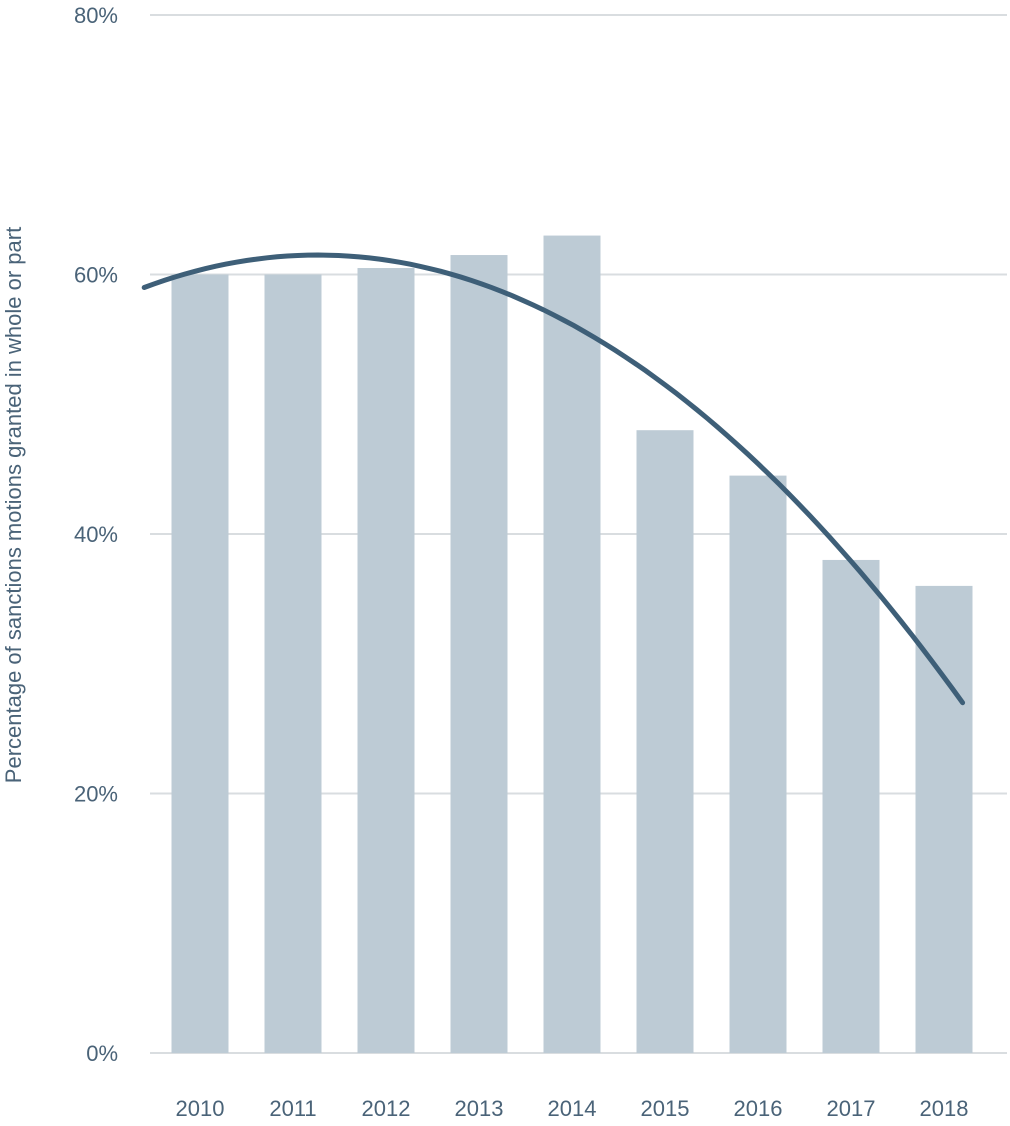  What do you see at coordinates (200, 1108) in the screenshot?
I see `x-tick-label: 2010` at bounding box center [200, 1108].